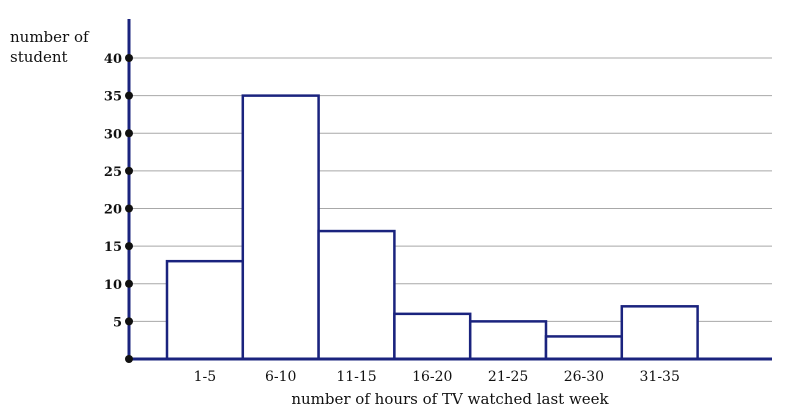 The height and width of the screenshot is (414, 790). What do you see at coordinates (113, 247) in the screenshot?
I see `y-tick-label: 15` at bounding box center [113, 247].